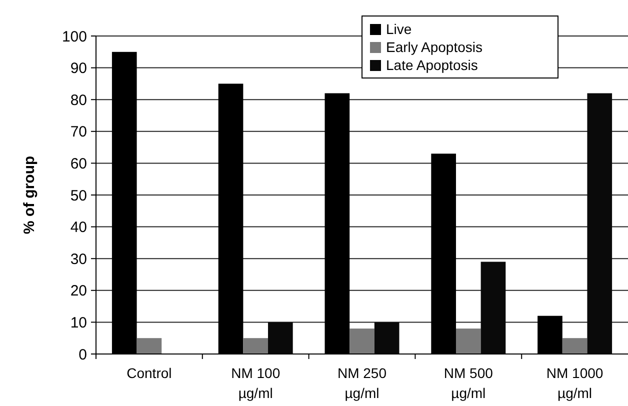 This screenshot has height=406, width=628. Describe the element at coordinates (29, 195) in the screenshot. I see `y-axis-title: % of group` at that location.